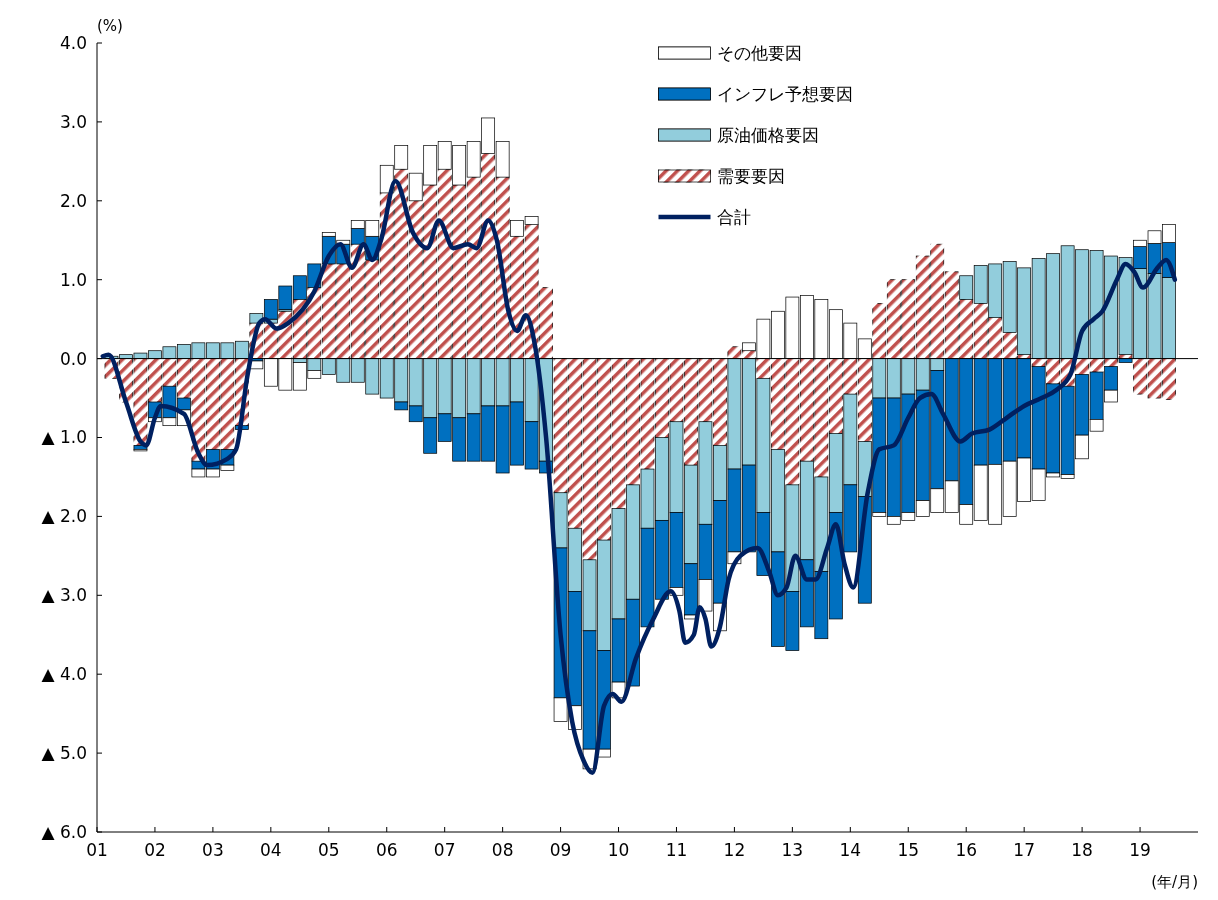 Image resolution: width=1218 pixels, height=900 pixels. I want to click on x-tick-label: 03, so click(213, 850).